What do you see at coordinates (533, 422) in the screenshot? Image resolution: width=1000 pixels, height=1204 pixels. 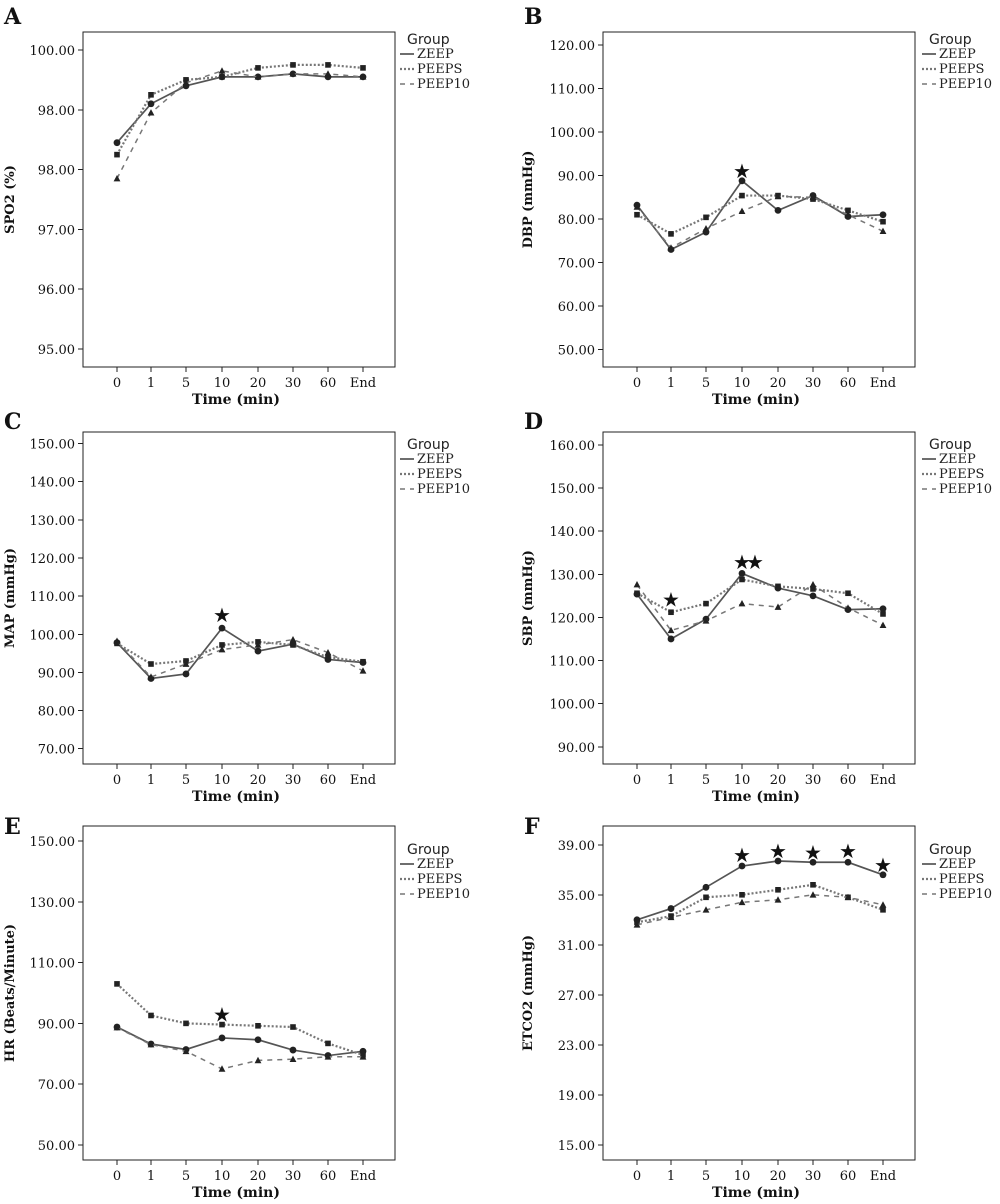 I see `panel-letter-d: D` at bounding box center [533, 422].